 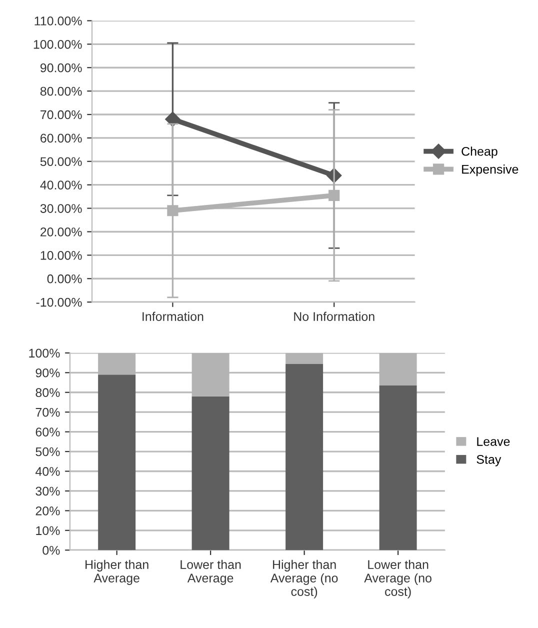 What do you see at coordinates (172, 210) in the screenshot?
I see `point` at bounding box center [172, 210].